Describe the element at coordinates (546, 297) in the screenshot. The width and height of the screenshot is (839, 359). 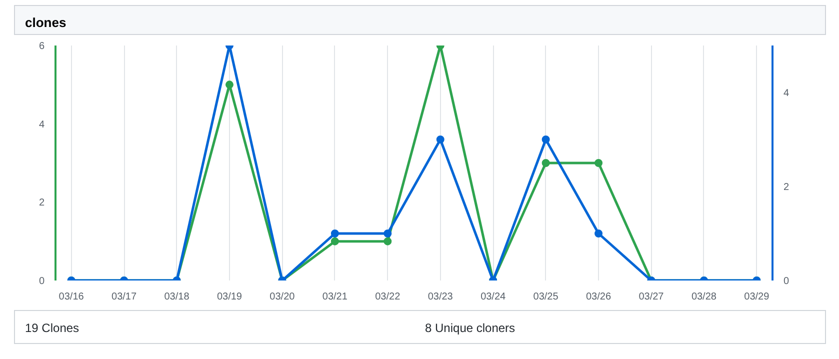
I see `x-tick-label: 03/25` at that location.